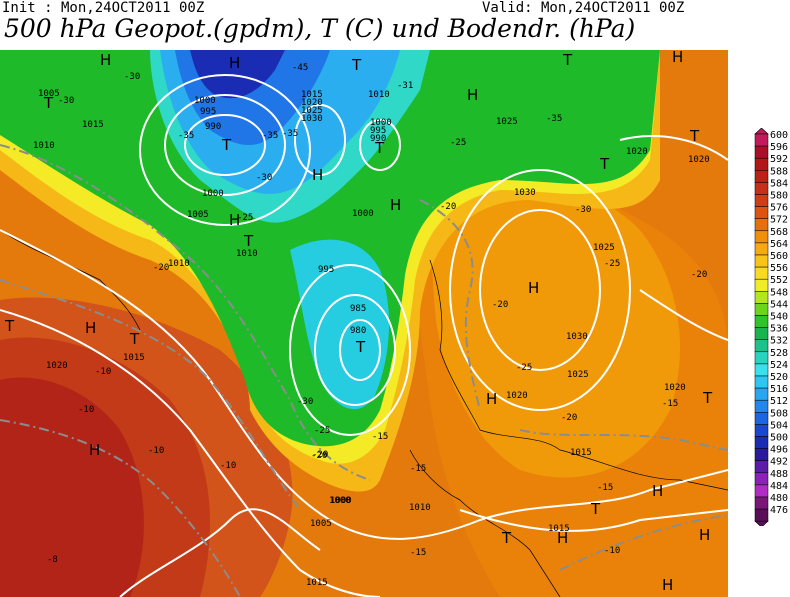 The height and width of the screenshot is (597, 790). What do you see at coordinates (779, 135) in the screenshot?
I see `legend-value: 600` at bounding box center [779, 135].